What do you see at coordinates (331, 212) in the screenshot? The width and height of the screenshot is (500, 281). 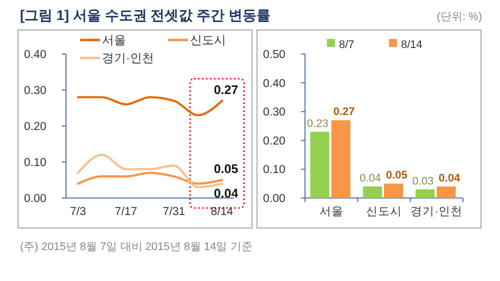 I see `x-tick-label: 서울` at bounding box center [331, 212].